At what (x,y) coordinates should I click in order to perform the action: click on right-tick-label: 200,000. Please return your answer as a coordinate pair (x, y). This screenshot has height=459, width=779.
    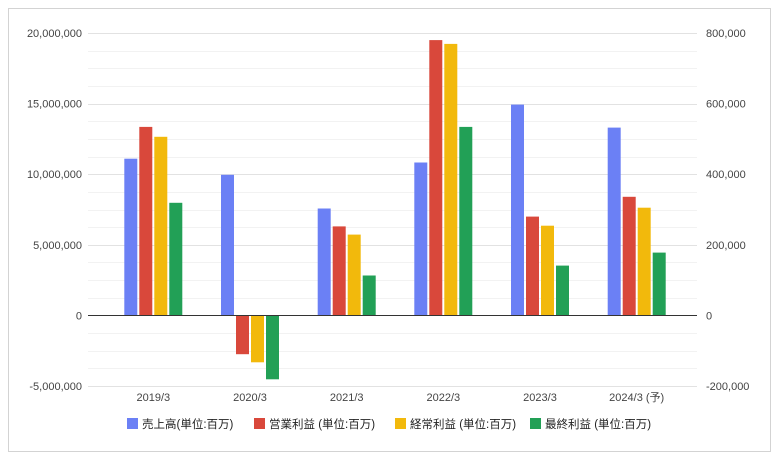
    Looking at the image, I should click on (726, 246).